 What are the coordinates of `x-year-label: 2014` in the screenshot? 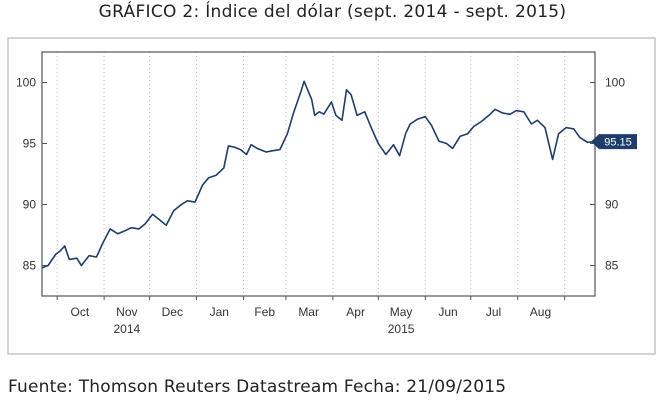 It's located at (126, 329).